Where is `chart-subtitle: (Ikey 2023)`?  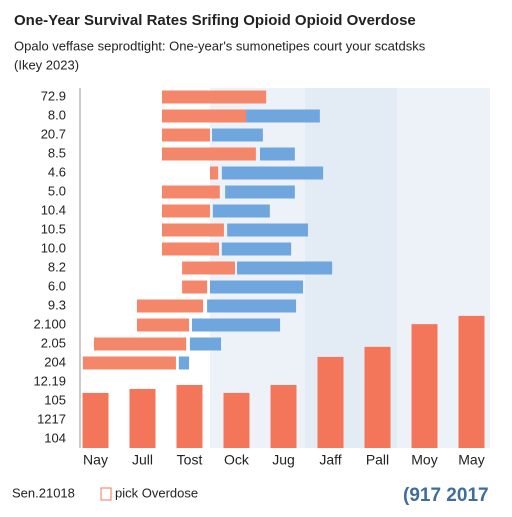
chart-subtitle: (Ikey 2023) is located at coordinates (46, 64).